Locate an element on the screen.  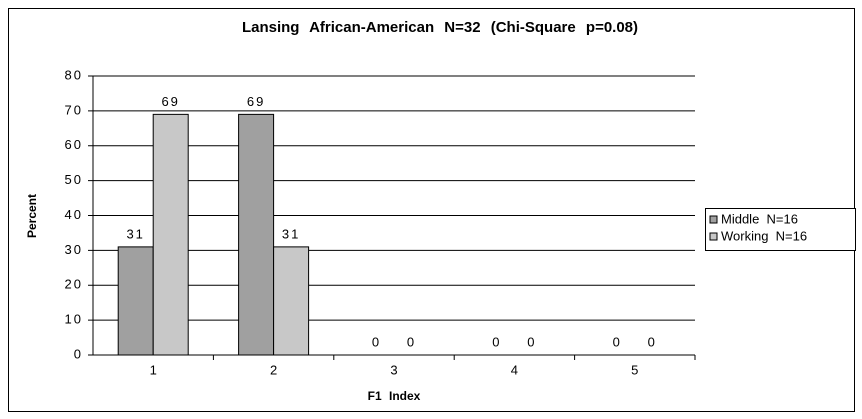
y-tick-label: 20 is located at coordinates (74, 284).